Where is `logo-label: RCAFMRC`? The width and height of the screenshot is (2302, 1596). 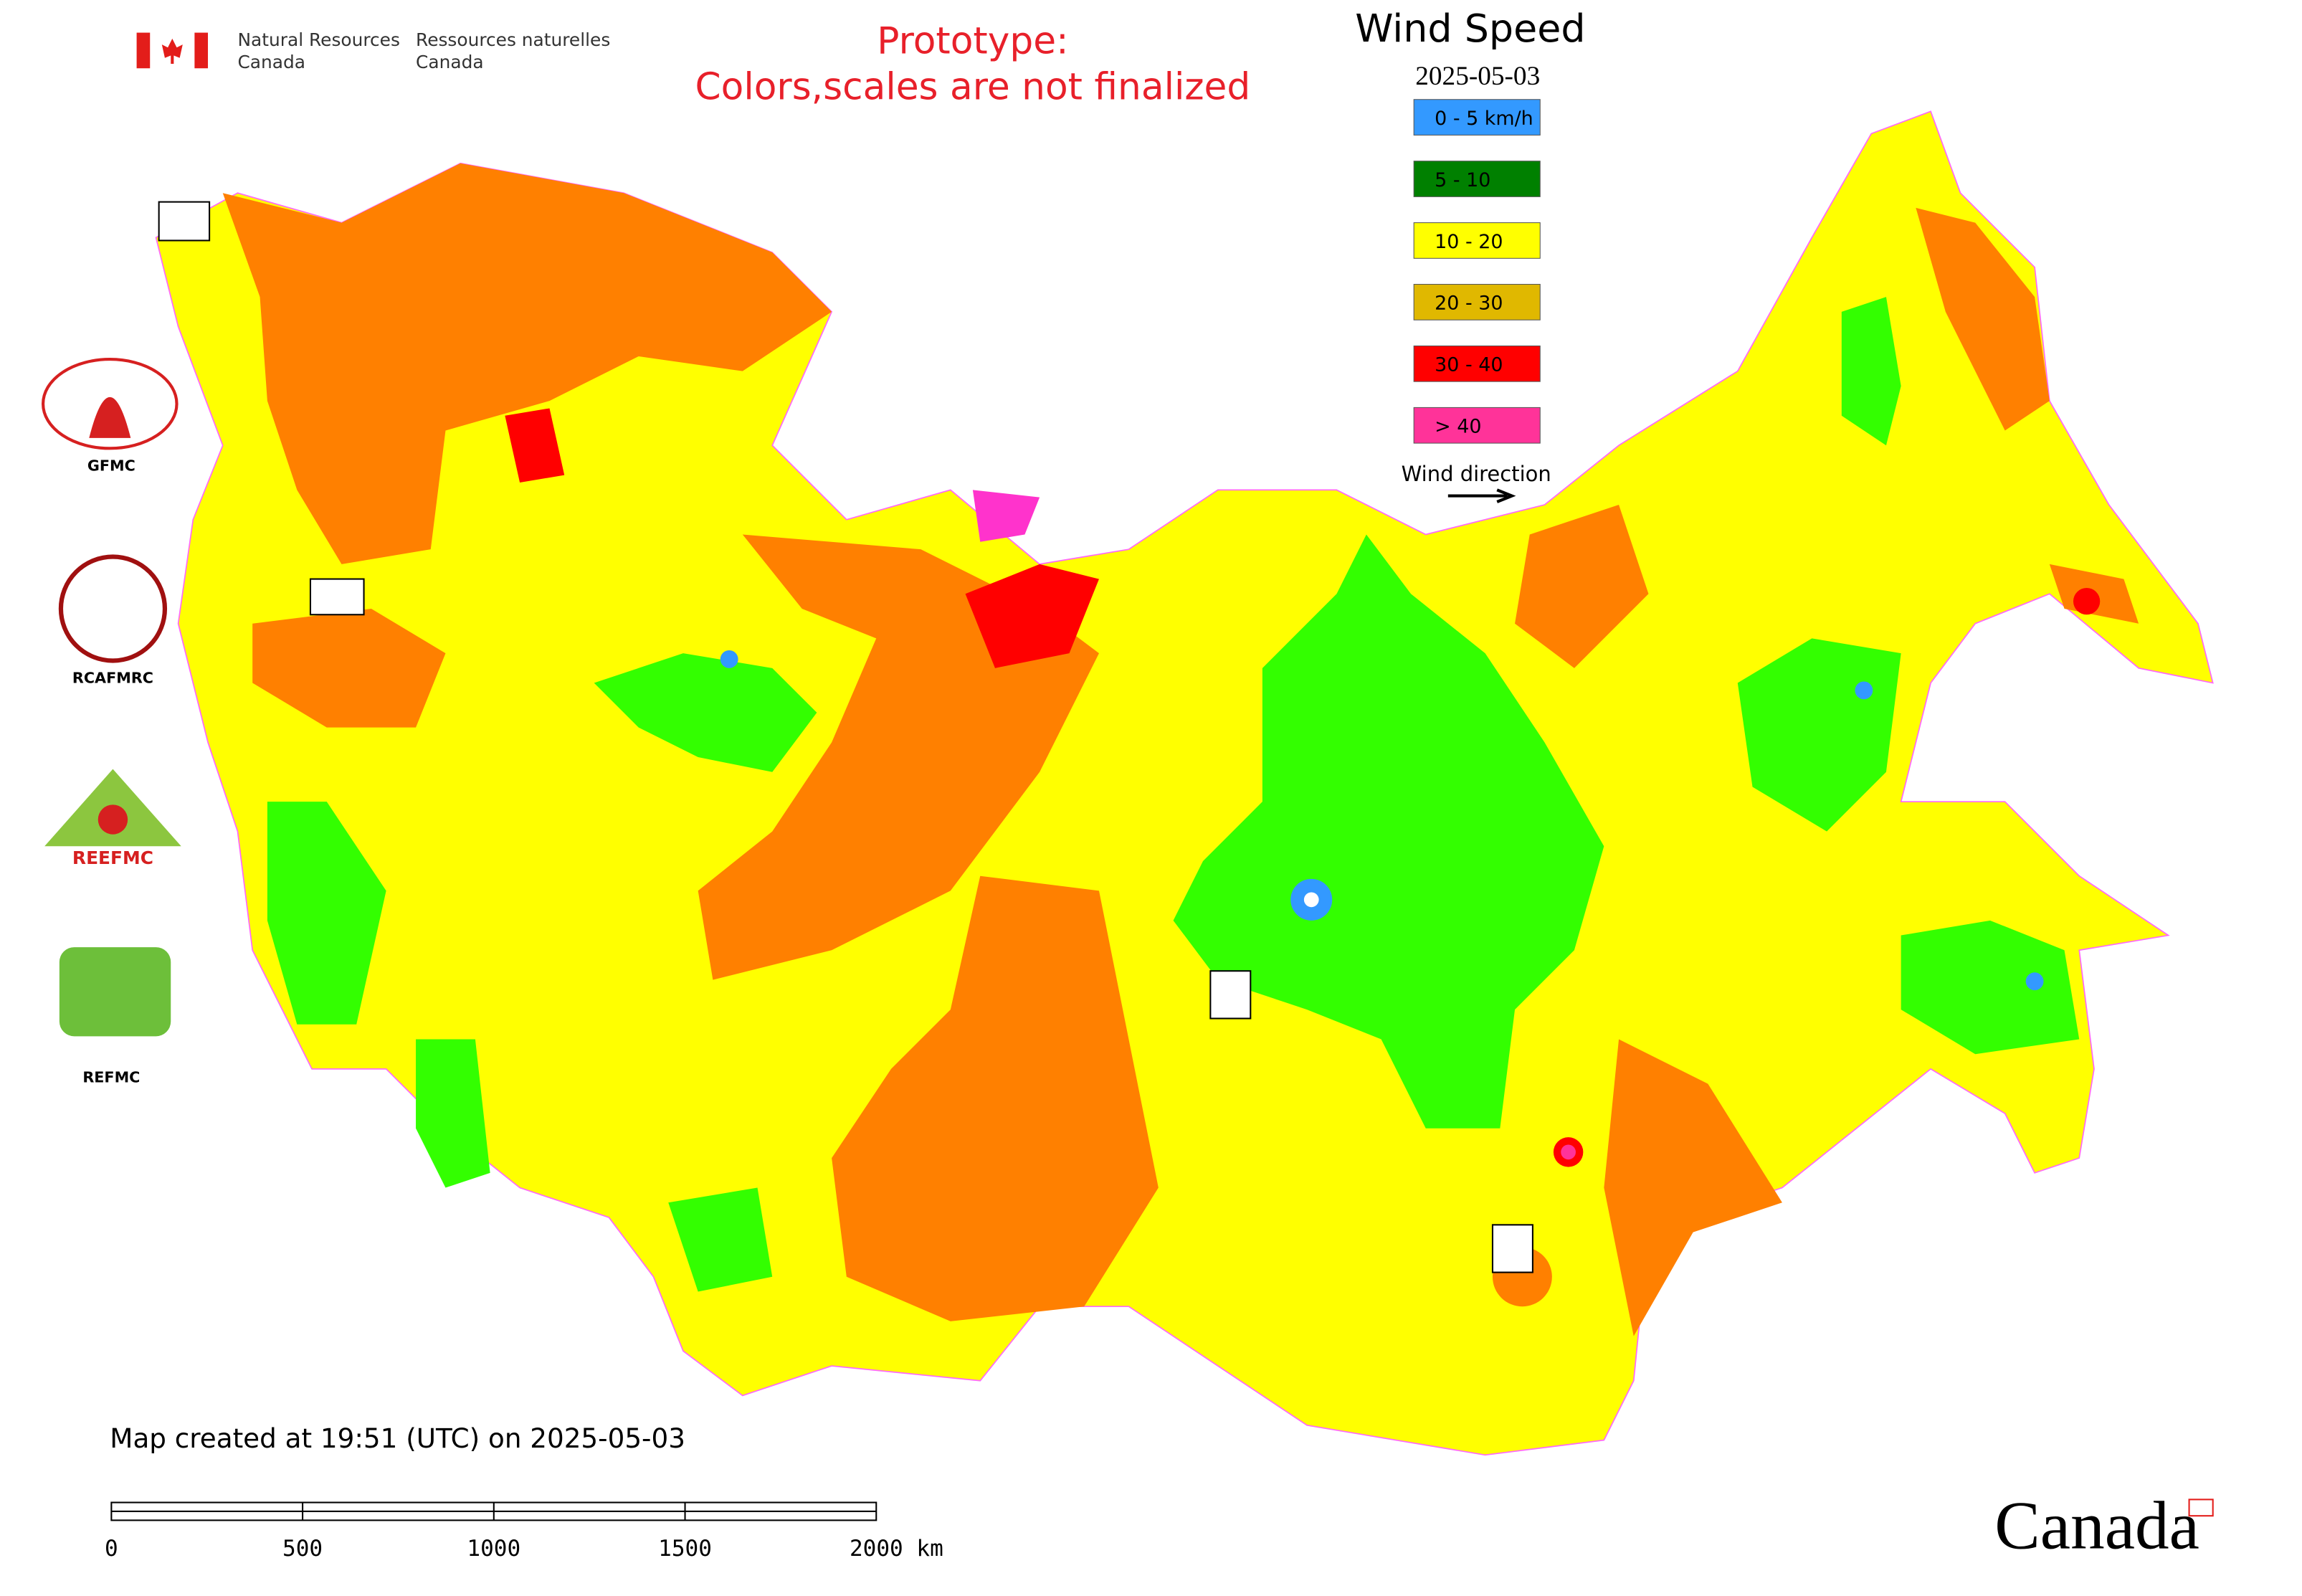 logo-label: RCAFMRC is located at coordinates (113, 678).